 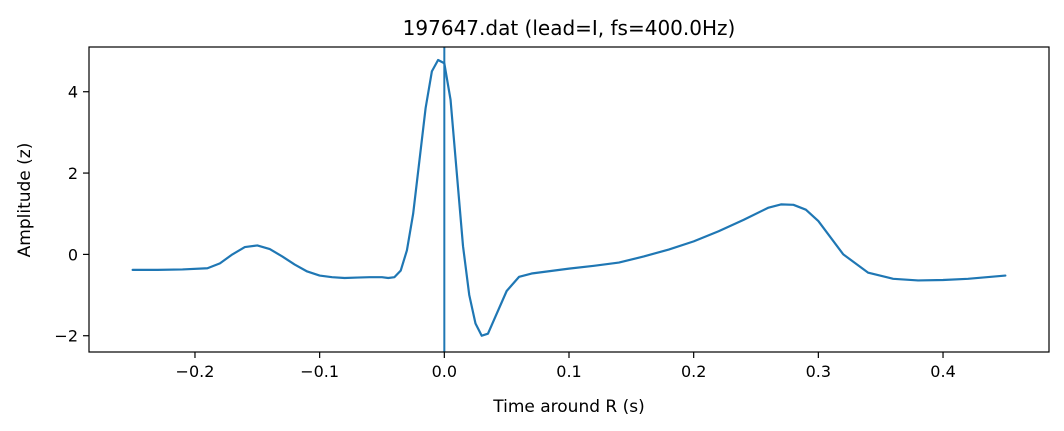 I want to click on x-tick-label: 0.0, so click(x=444, y=371).